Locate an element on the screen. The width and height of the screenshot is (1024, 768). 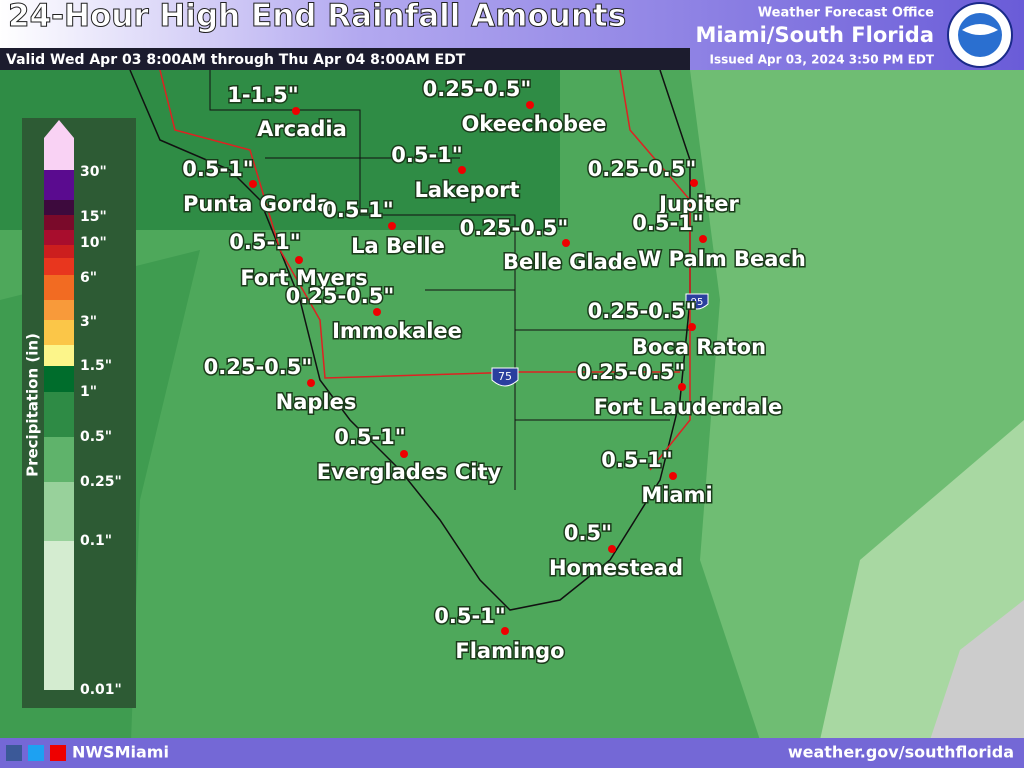
city-name: Naples is located at coordinates (316, 402).